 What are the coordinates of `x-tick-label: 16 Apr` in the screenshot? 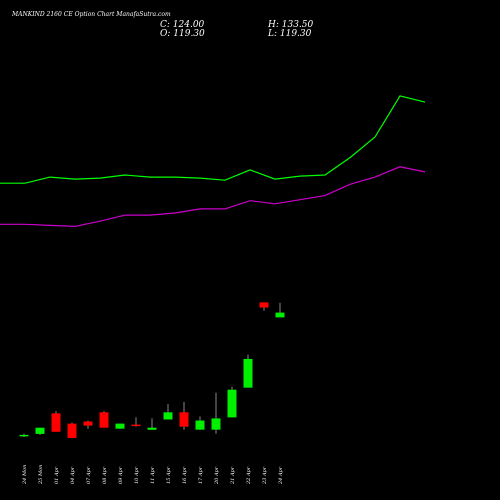 It's located at (185, 475).